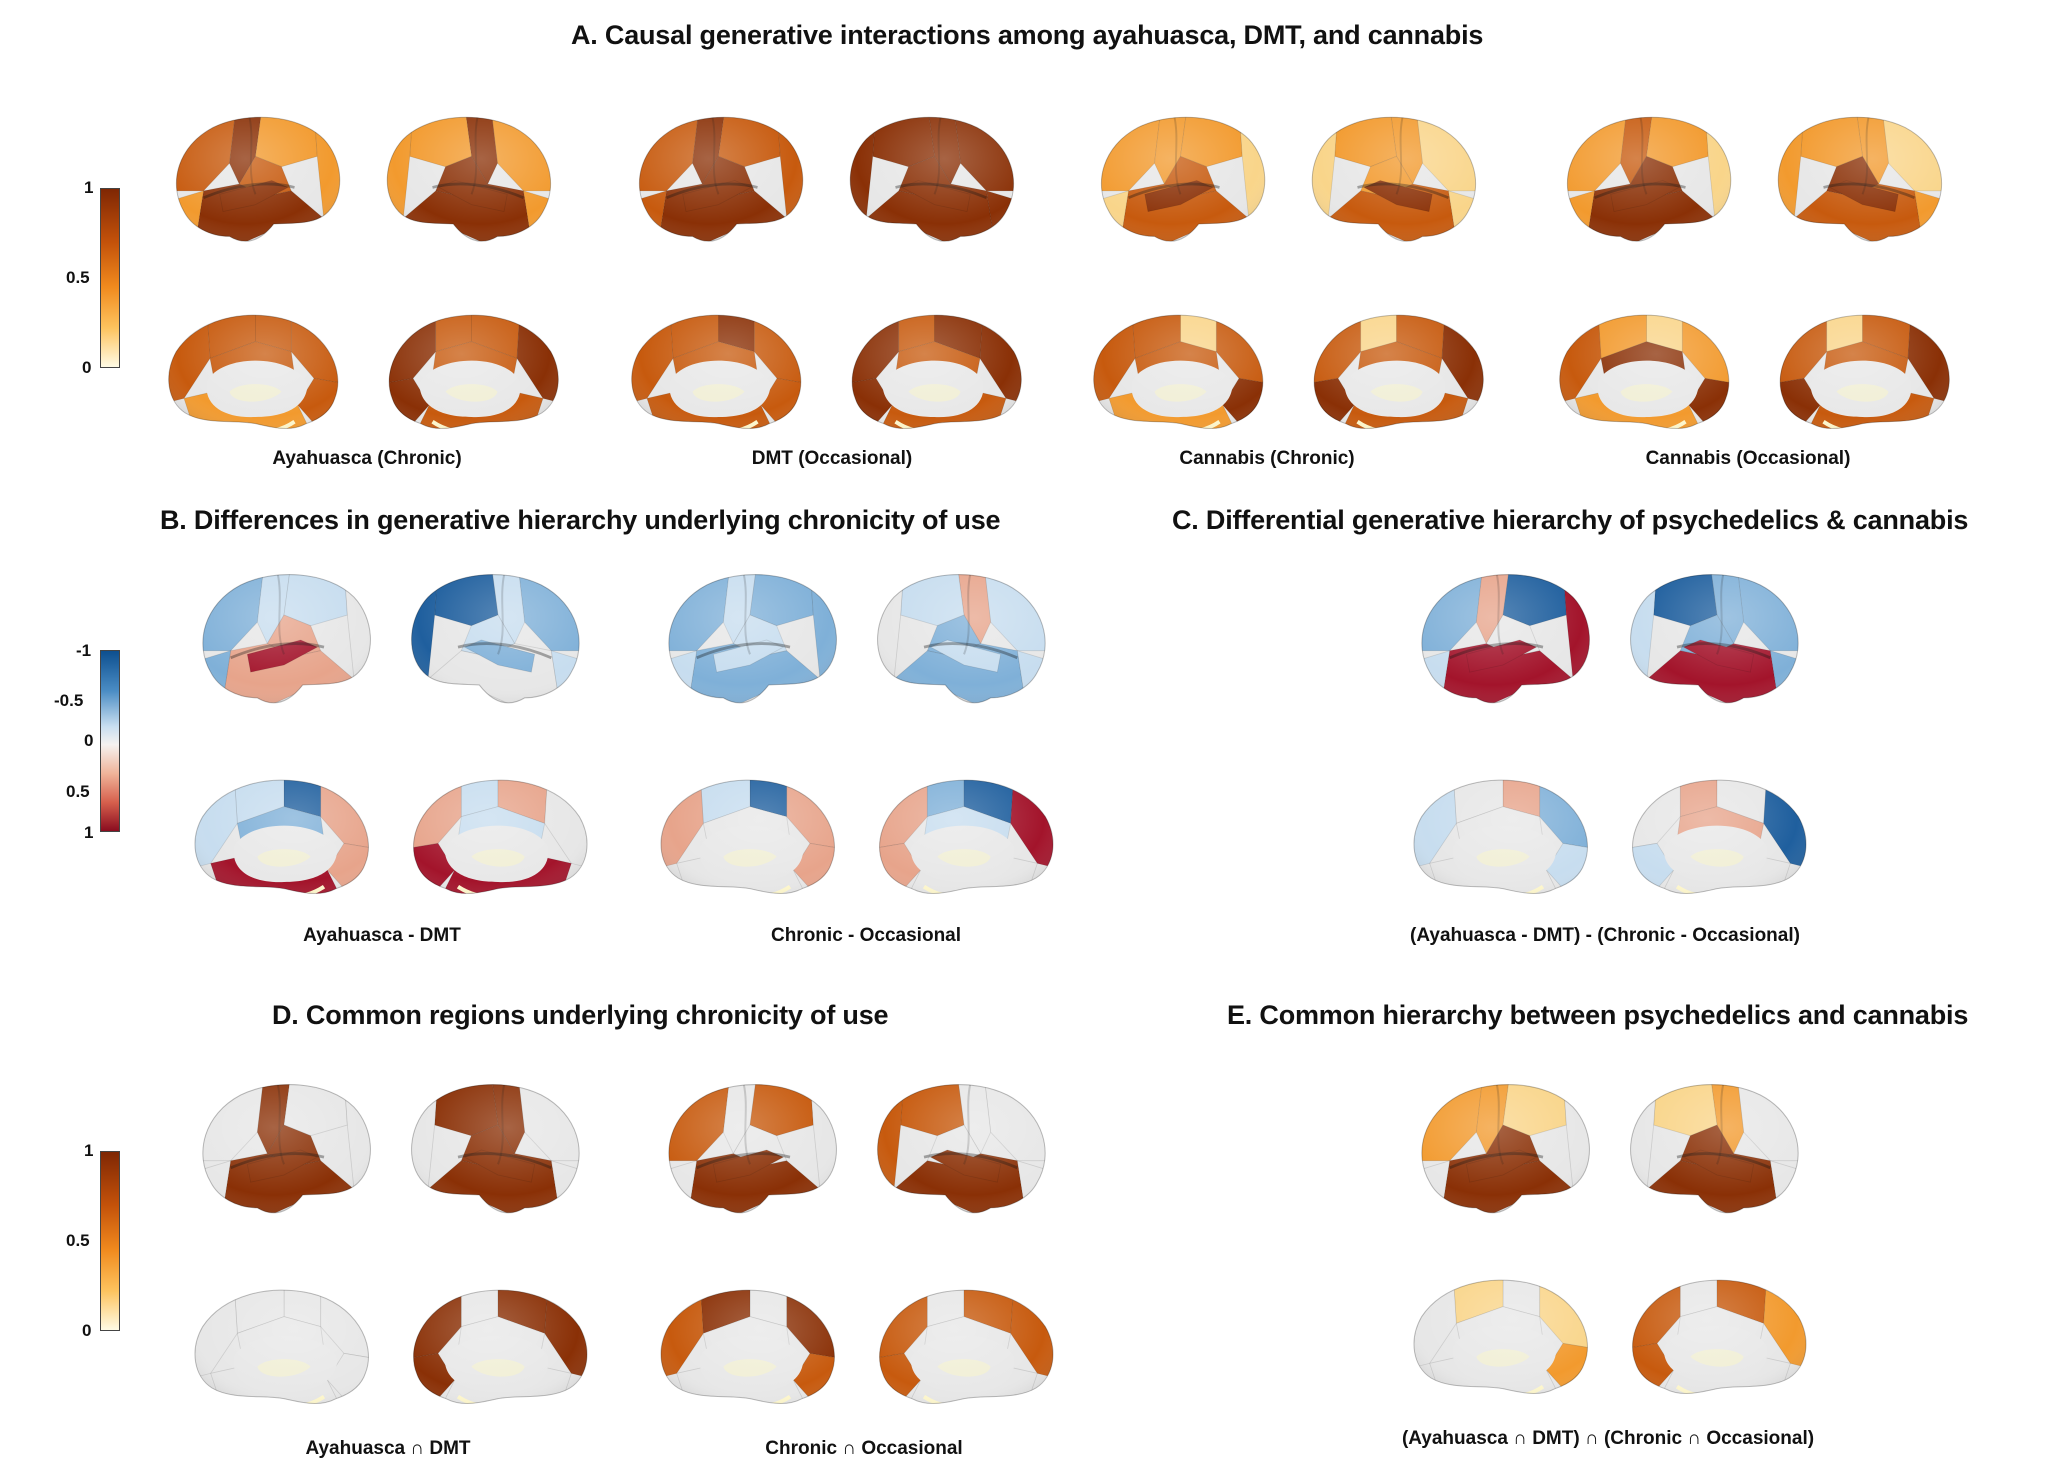  I want to click on brain-e-right-lateral, so click(1717, 1150).